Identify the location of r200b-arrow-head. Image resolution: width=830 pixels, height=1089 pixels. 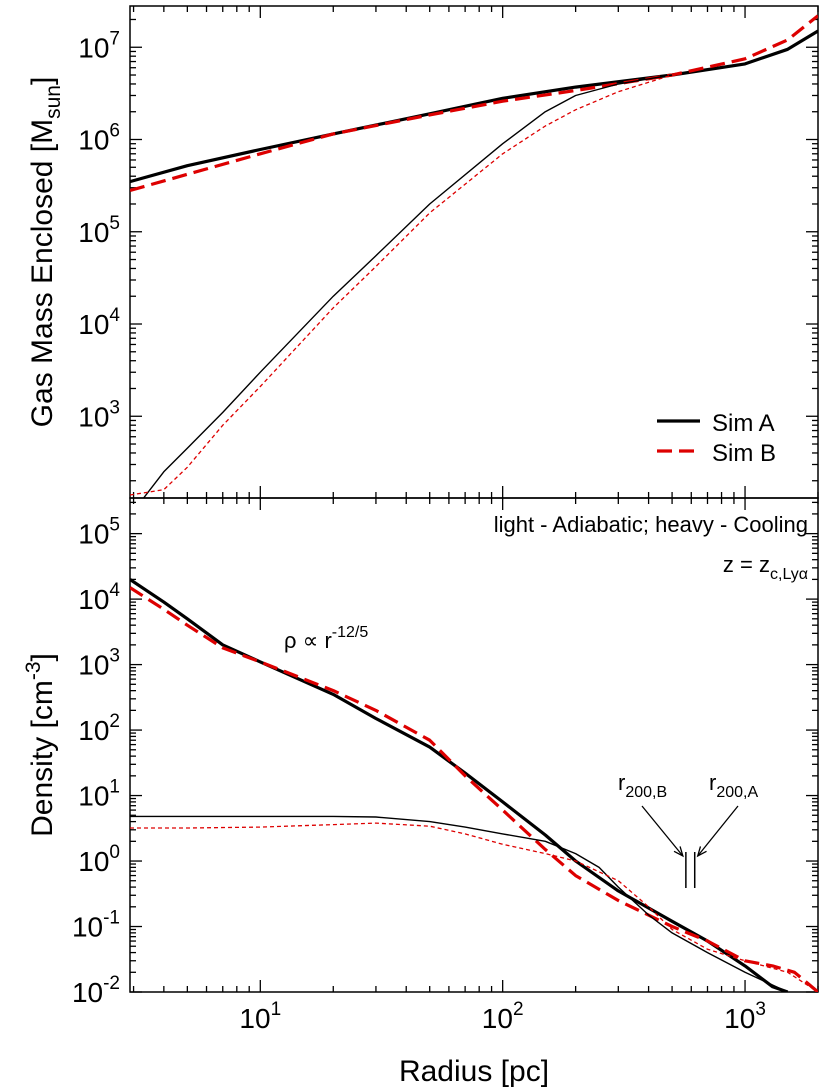
(678, 852).